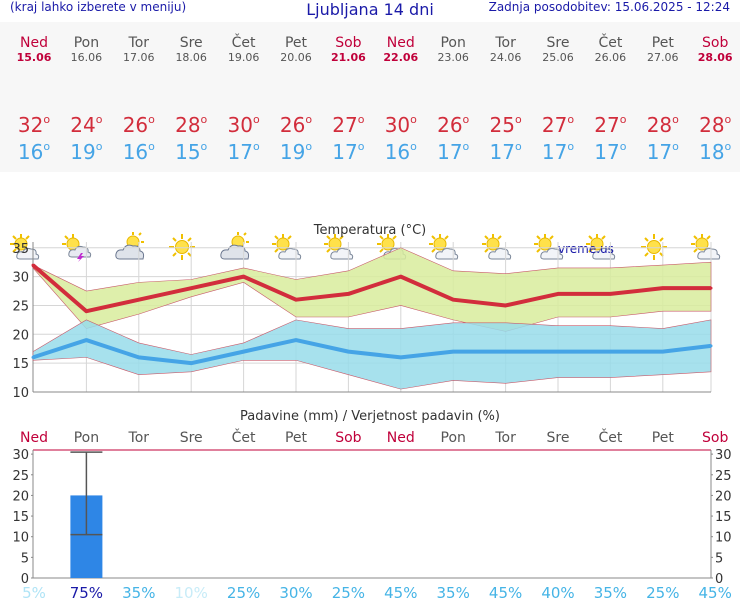 The width and height of the screenshot is (740, 600). I want to click on day-date: 26.06, so click(610, 57).